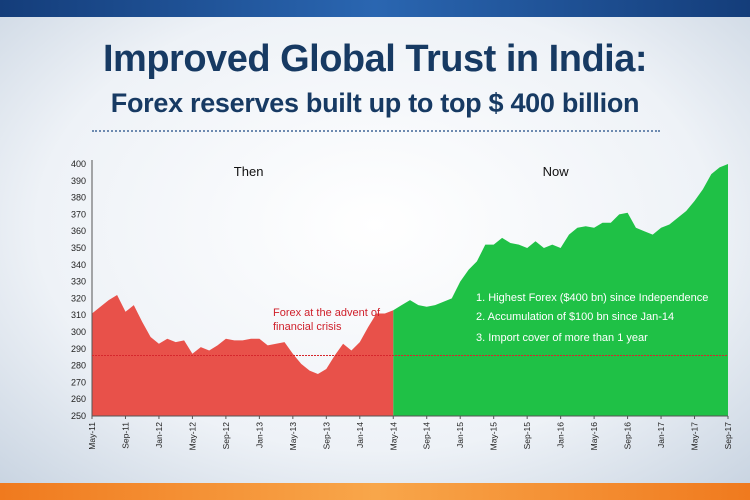 The height and width of the screenshot is (500, 750). Describe the element at coordinates (293, 436) in the screenshot. I see `x-tick-label: May-13` at that location.